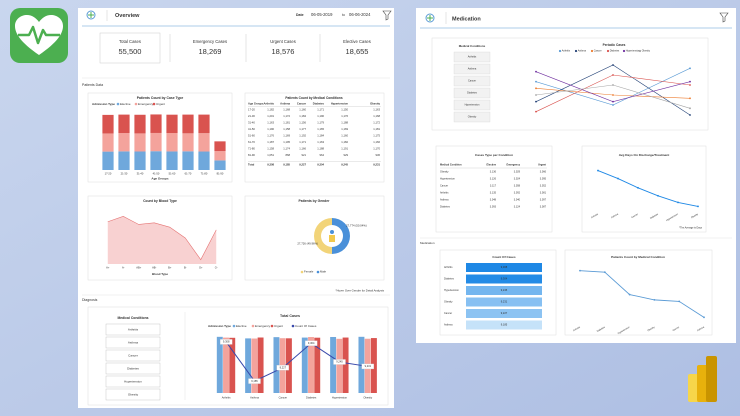 This screenshot has height=416, width=740. Describe the element at coordinates (283, 41) in the screenshot. I see `kpi-label: Urgent Cases` at that location.